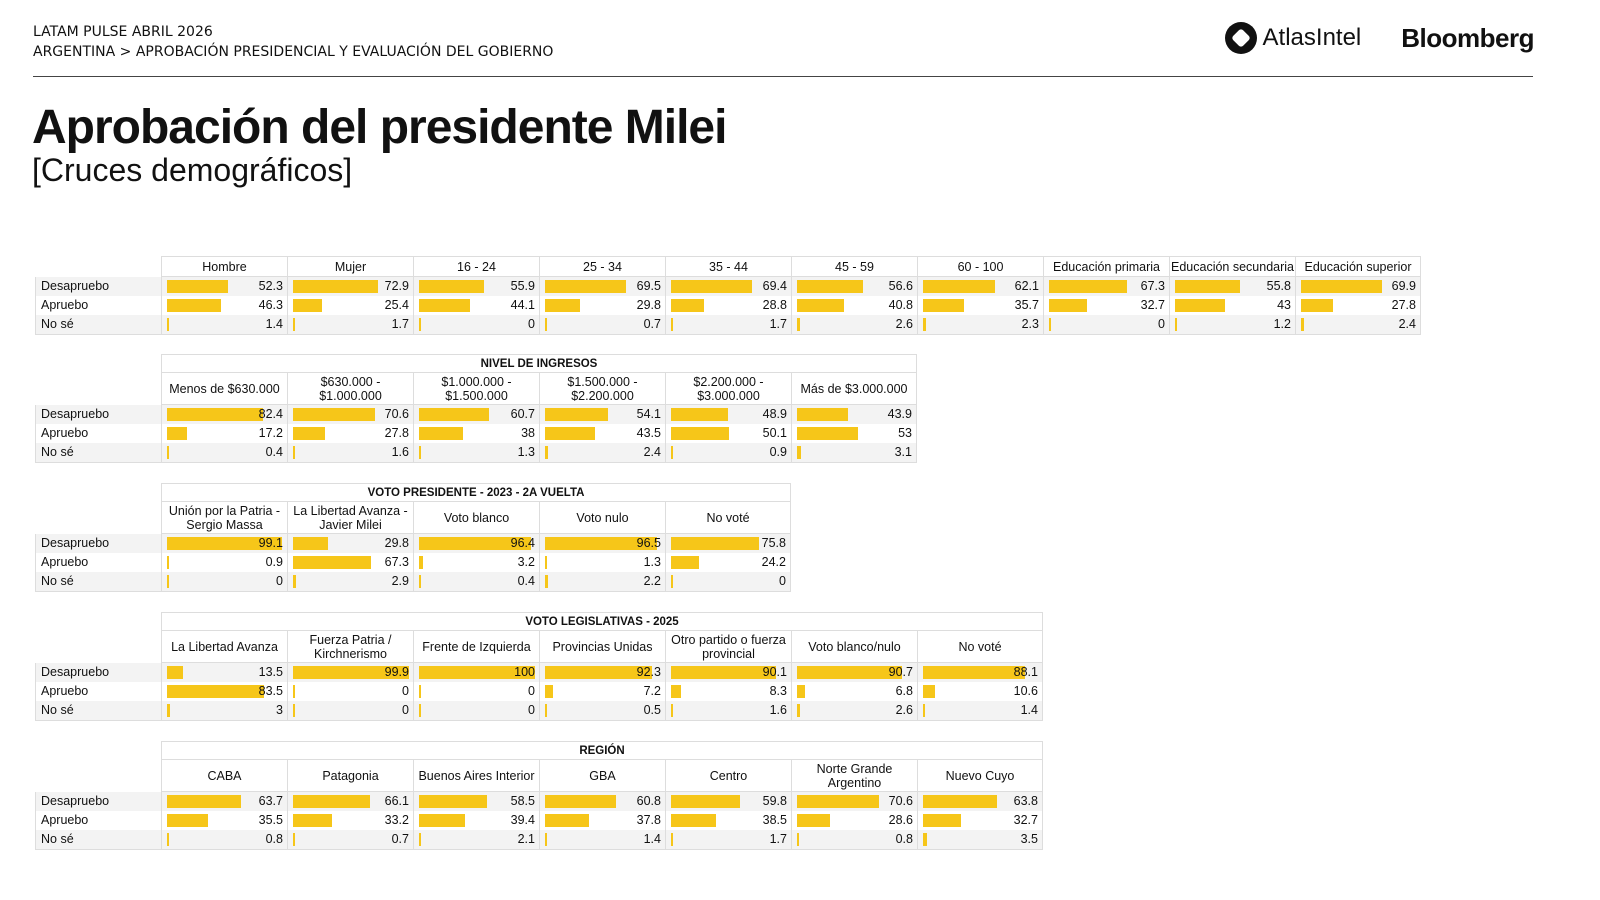 Image resolution: width=1600 pixels, height=900 pixels. What do you see at coordinates (539, 691) in the screenshot?
I see `table-row: Apruebo 83.5 0 0 7.2 8.3 6.8 10.6` at bounding box center [539, 691].